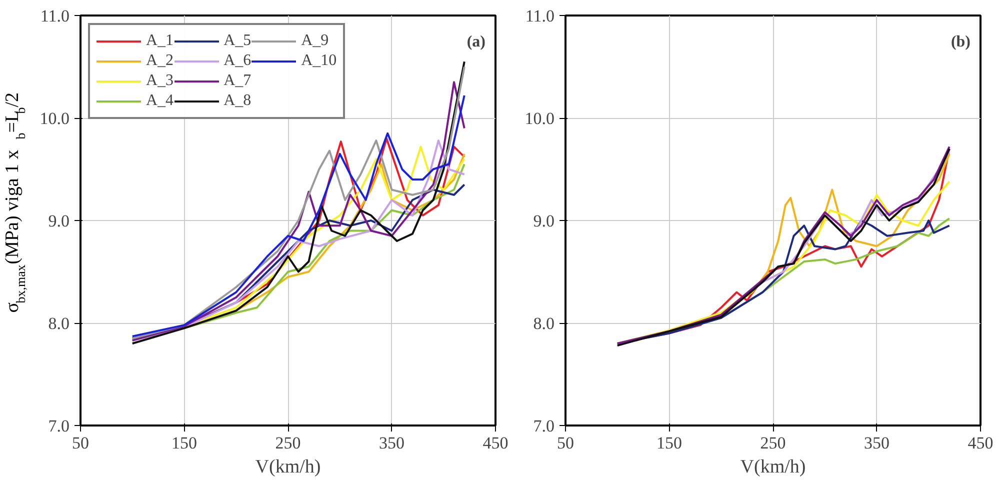 This screenshot has width=1000, height=488. What do you see at coordinates (960, 42) in the screenshot?
I see `annotation: (b)` at bounding box center [960, 42].